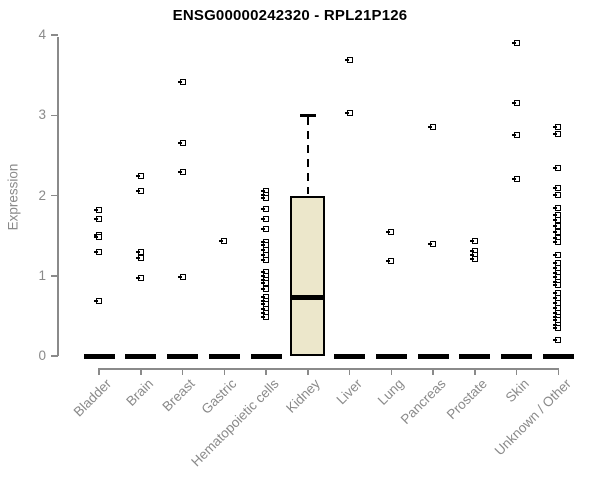  What do you see at coordinates (179, 395) in the screenshot?
I see `x-category-label: Breast` at bounding box center [179, 395].